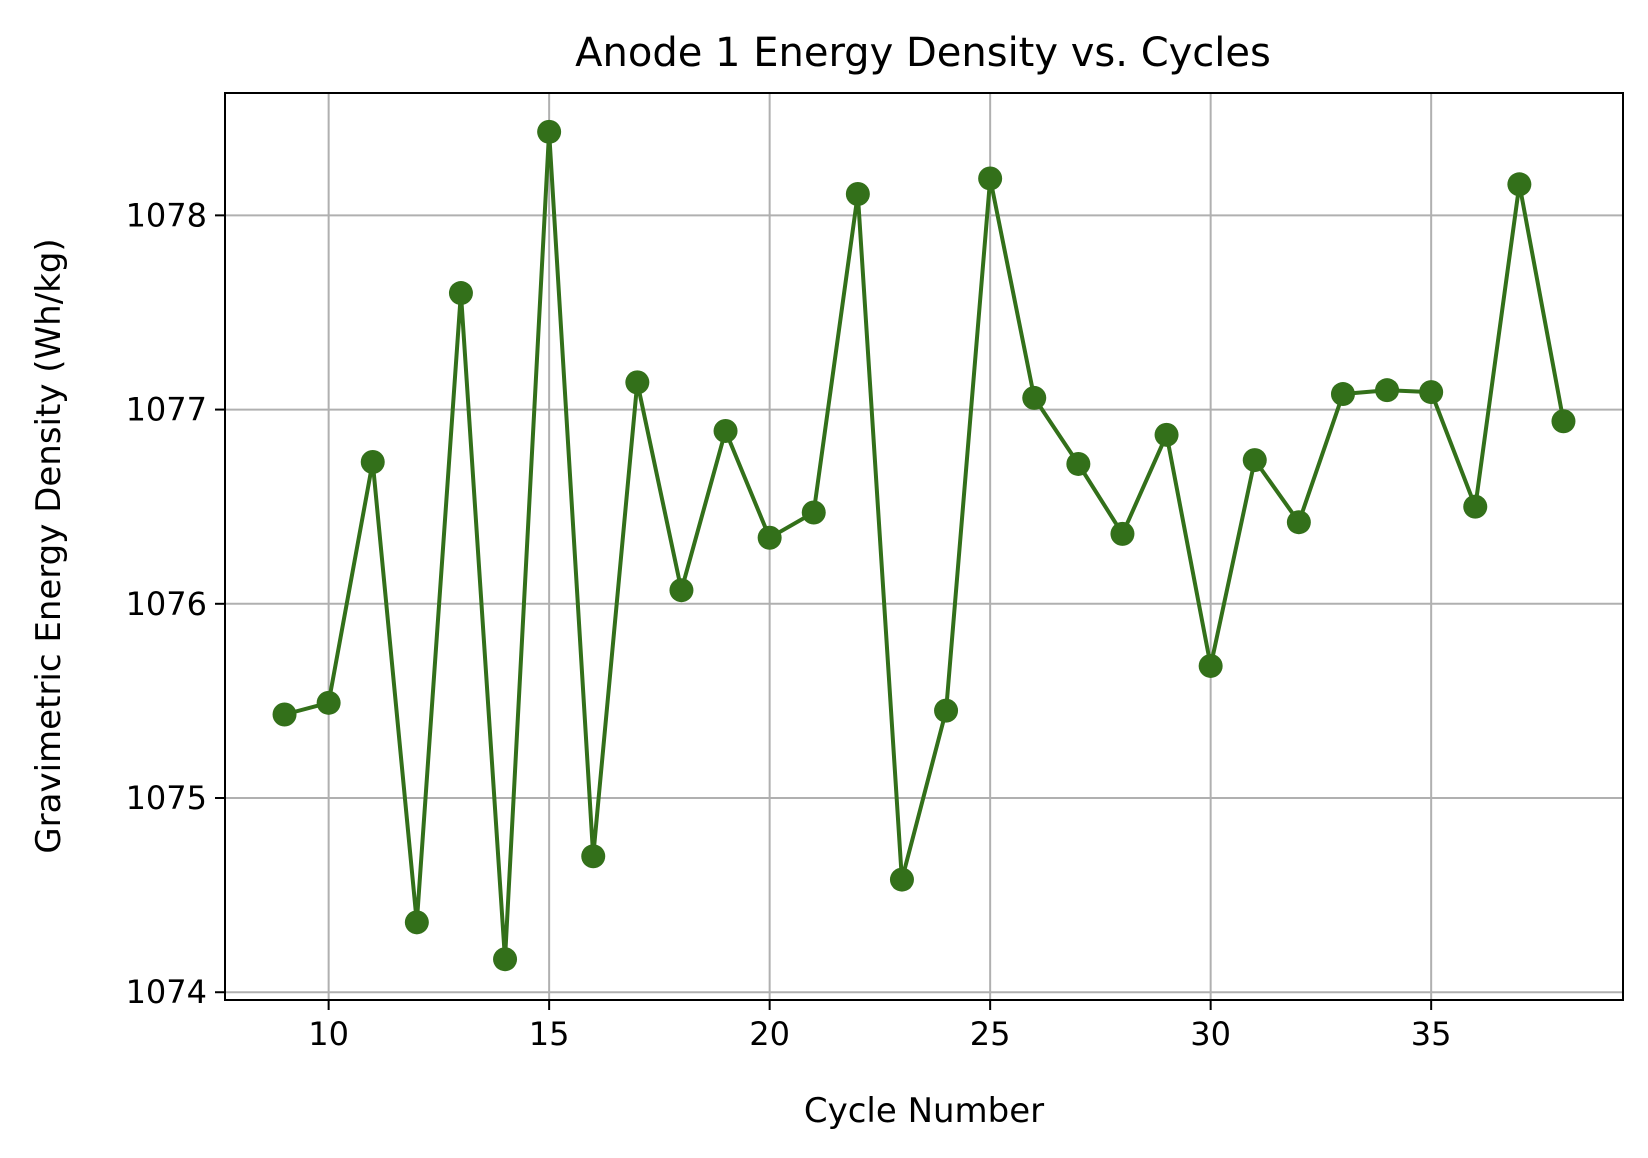 The width and height of the screenshot is (1648, 1158). What do you see at coordinates (924, 1111) in the screenshot?
I see `x-axis-label: Cycle Number` at bounding box center [924, 1111].